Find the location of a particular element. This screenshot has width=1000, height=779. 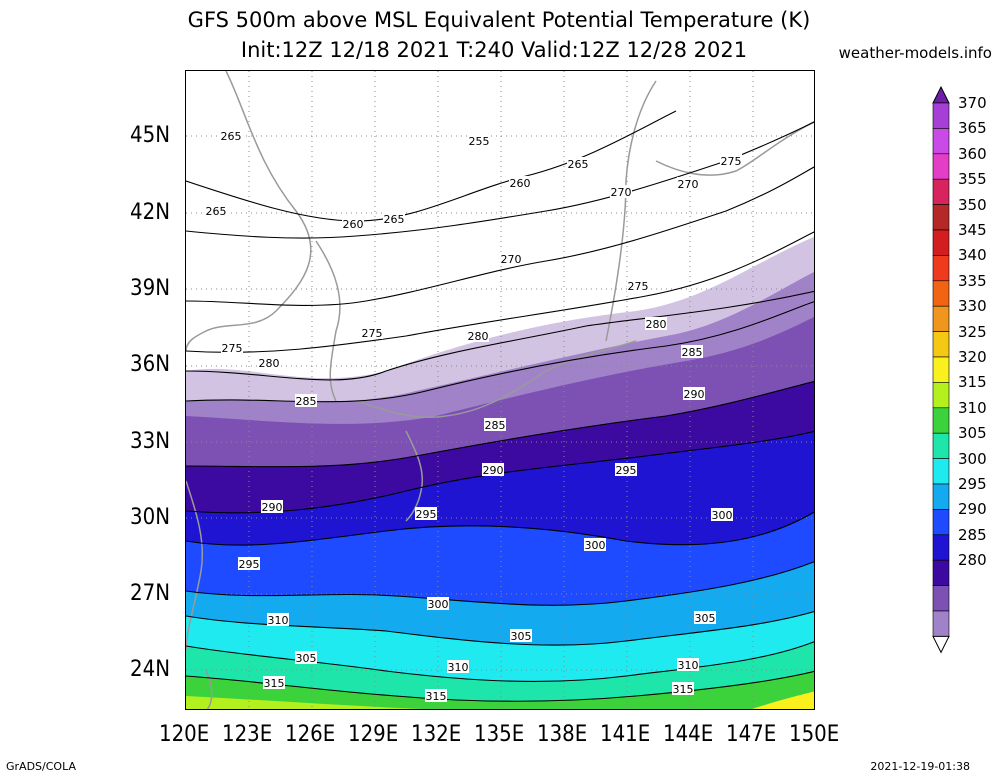

footer-software: GrADS/COLA is located at coordinates (41, 766).